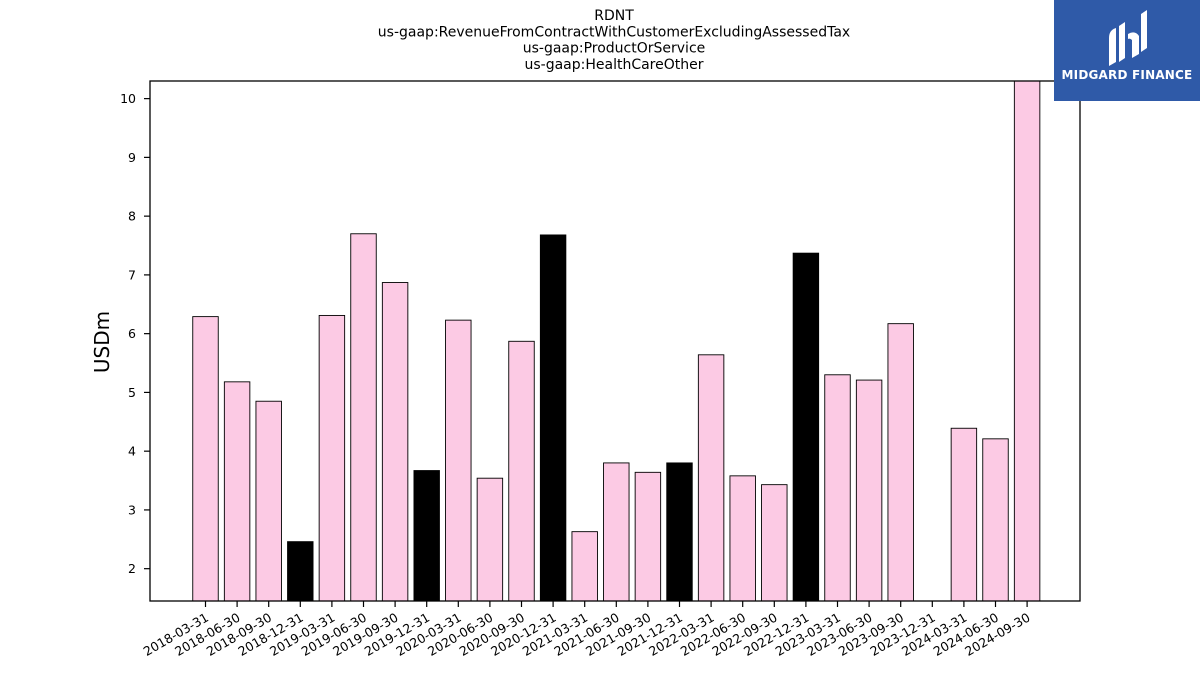 This screenshot has width=1200, height=675. I want to click on y-tick-label: 9, so click(132, 157).